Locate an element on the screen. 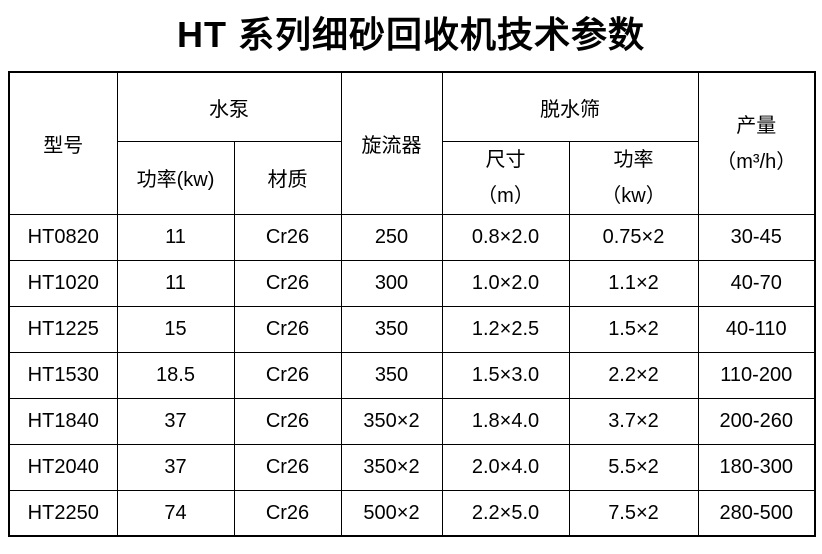  table-row: HT1225 15 Cr26 350 1.2×2.5 1.5×2 40-110 is located at coordinates (412, 329).